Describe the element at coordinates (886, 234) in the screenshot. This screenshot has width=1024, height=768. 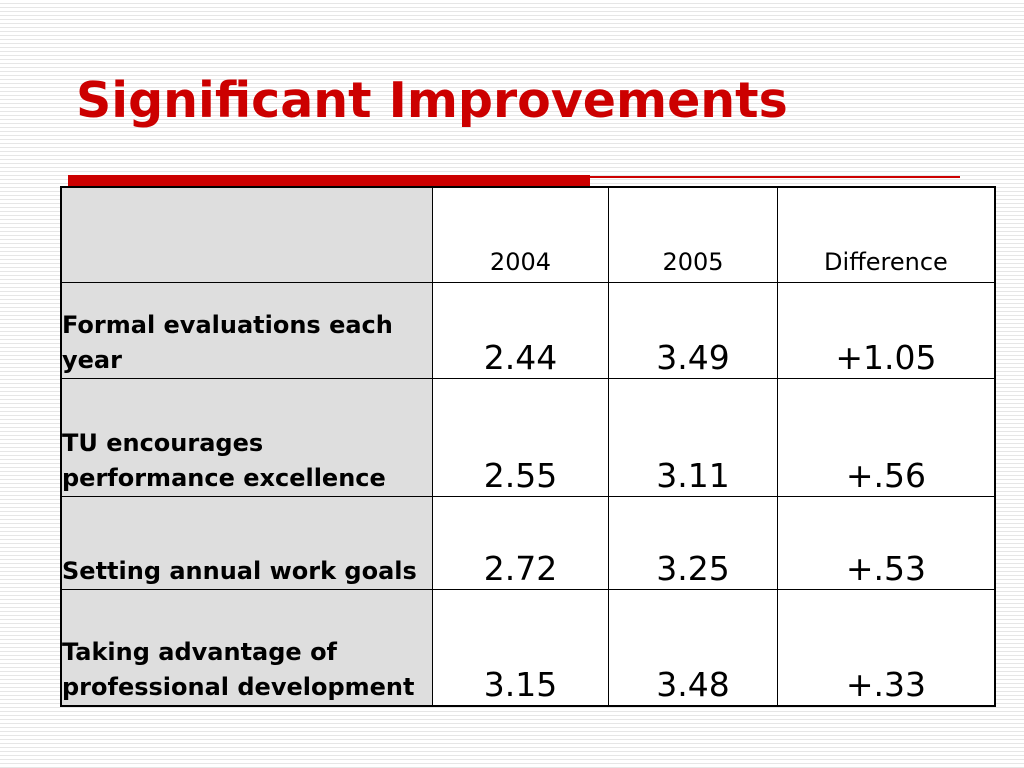
I see `header-difference: Difference` at that location.